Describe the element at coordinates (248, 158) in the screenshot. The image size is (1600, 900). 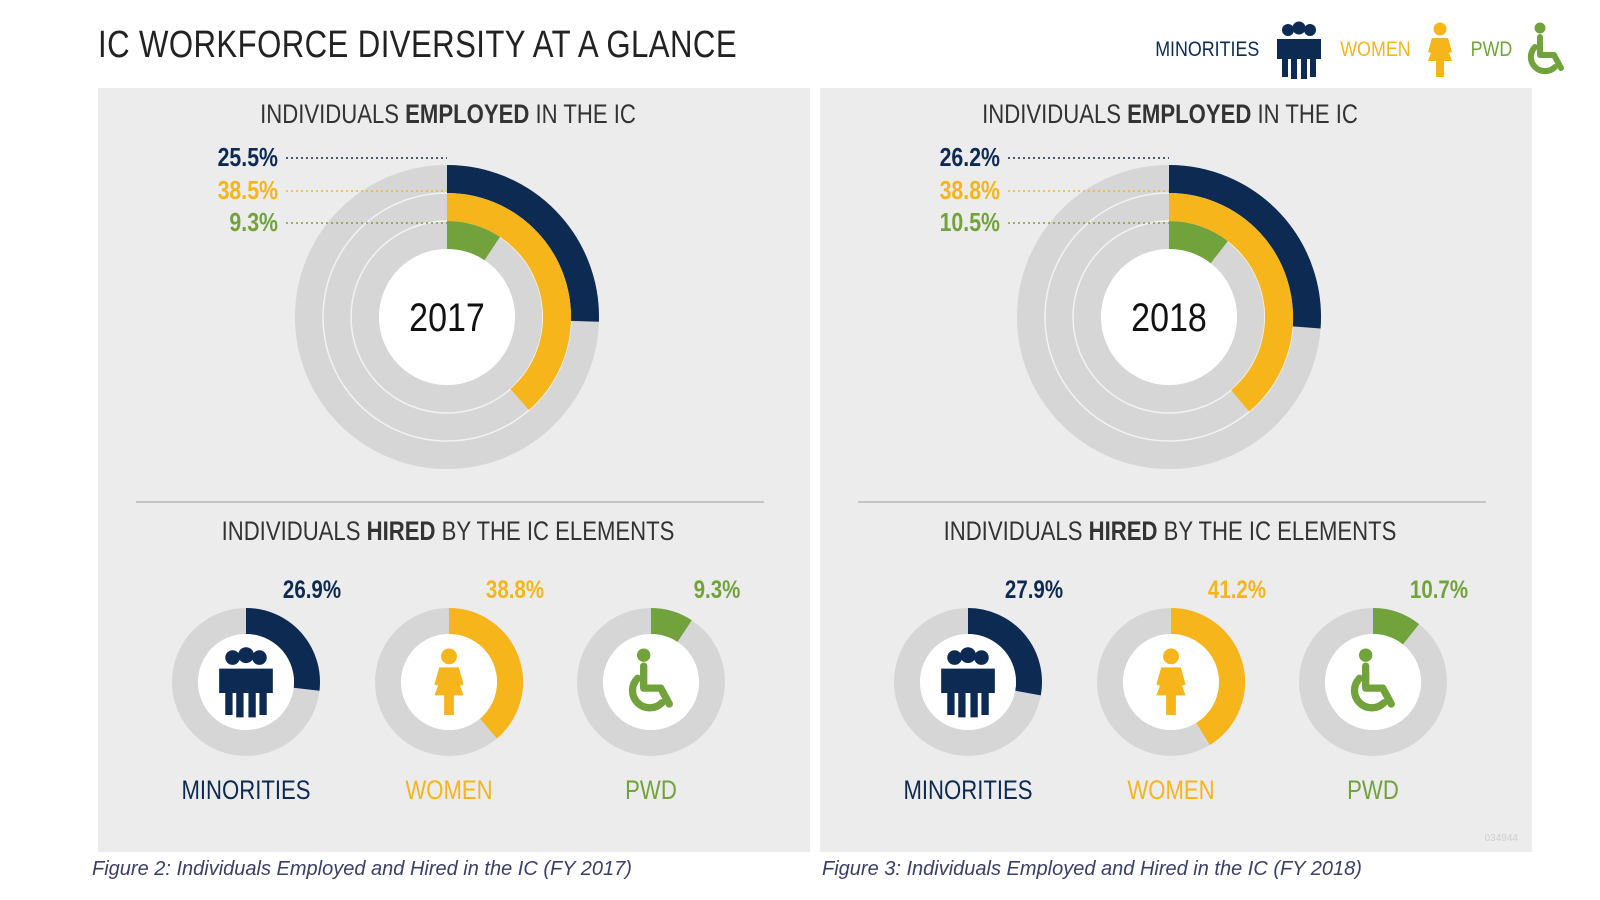
I see `employed-label-minorities: 25.5%` at that location.